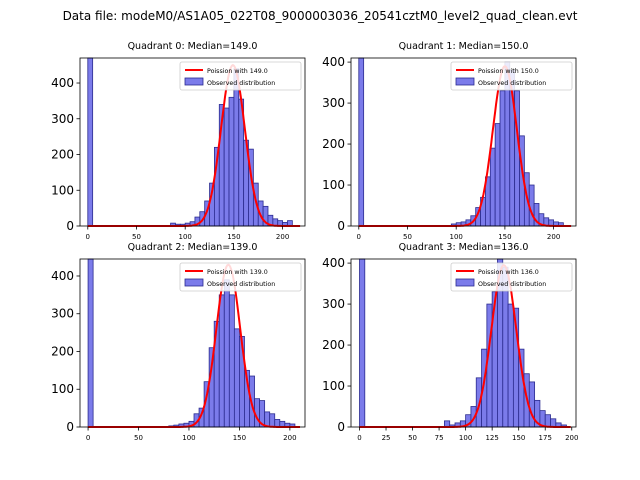 This screenshot has width=640, height=480. I want to click on subplot-title: Quadrant 3: Median=136.0, so click(464, 247).